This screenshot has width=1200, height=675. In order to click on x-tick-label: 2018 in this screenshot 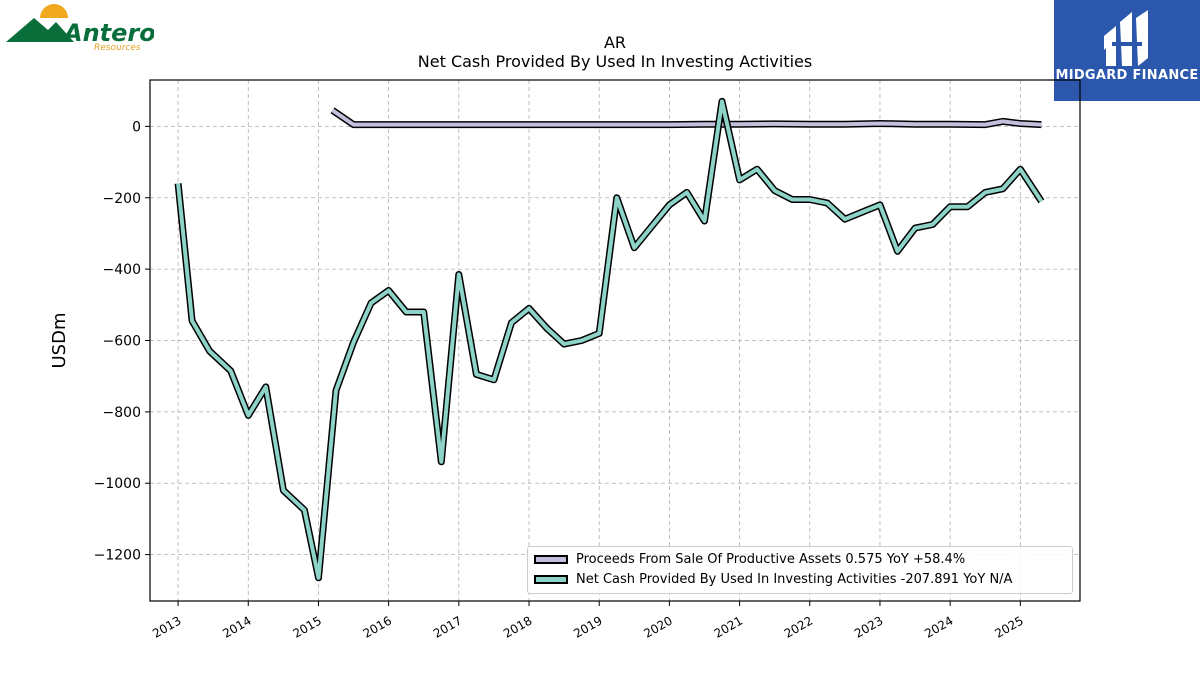, I will do `click(517, 626)`.